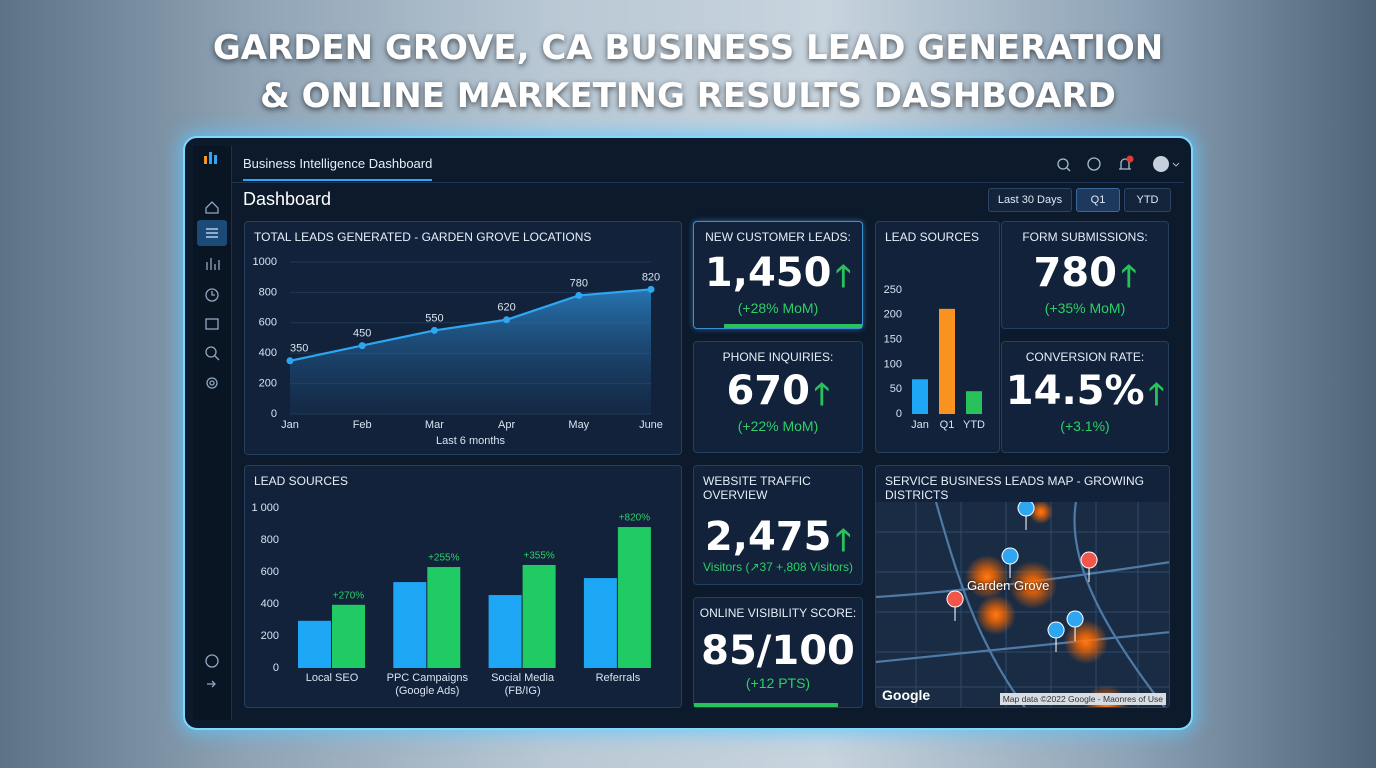 This screenshot has height=768, width=1376. Describe the element at coordinates (778, 308) in the screenshot. I see `kpi-change: (+28% MoM)` at that location.